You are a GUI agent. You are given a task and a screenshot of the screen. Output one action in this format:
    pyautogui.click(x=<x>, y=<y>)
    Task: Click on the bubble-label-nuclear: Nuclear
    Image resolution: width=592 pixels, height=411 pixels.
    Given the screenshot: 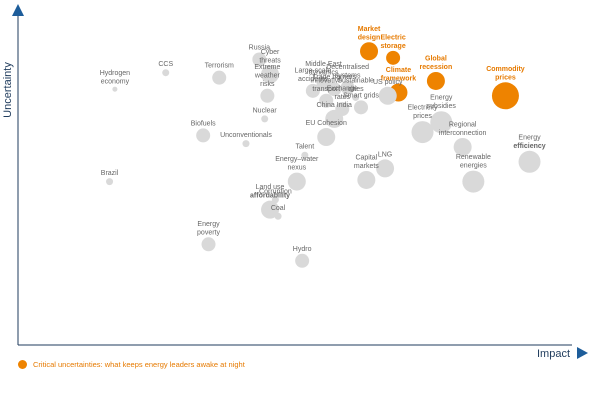 What is the action you would take?
    pyautogui.click(x=265, y=110)
    